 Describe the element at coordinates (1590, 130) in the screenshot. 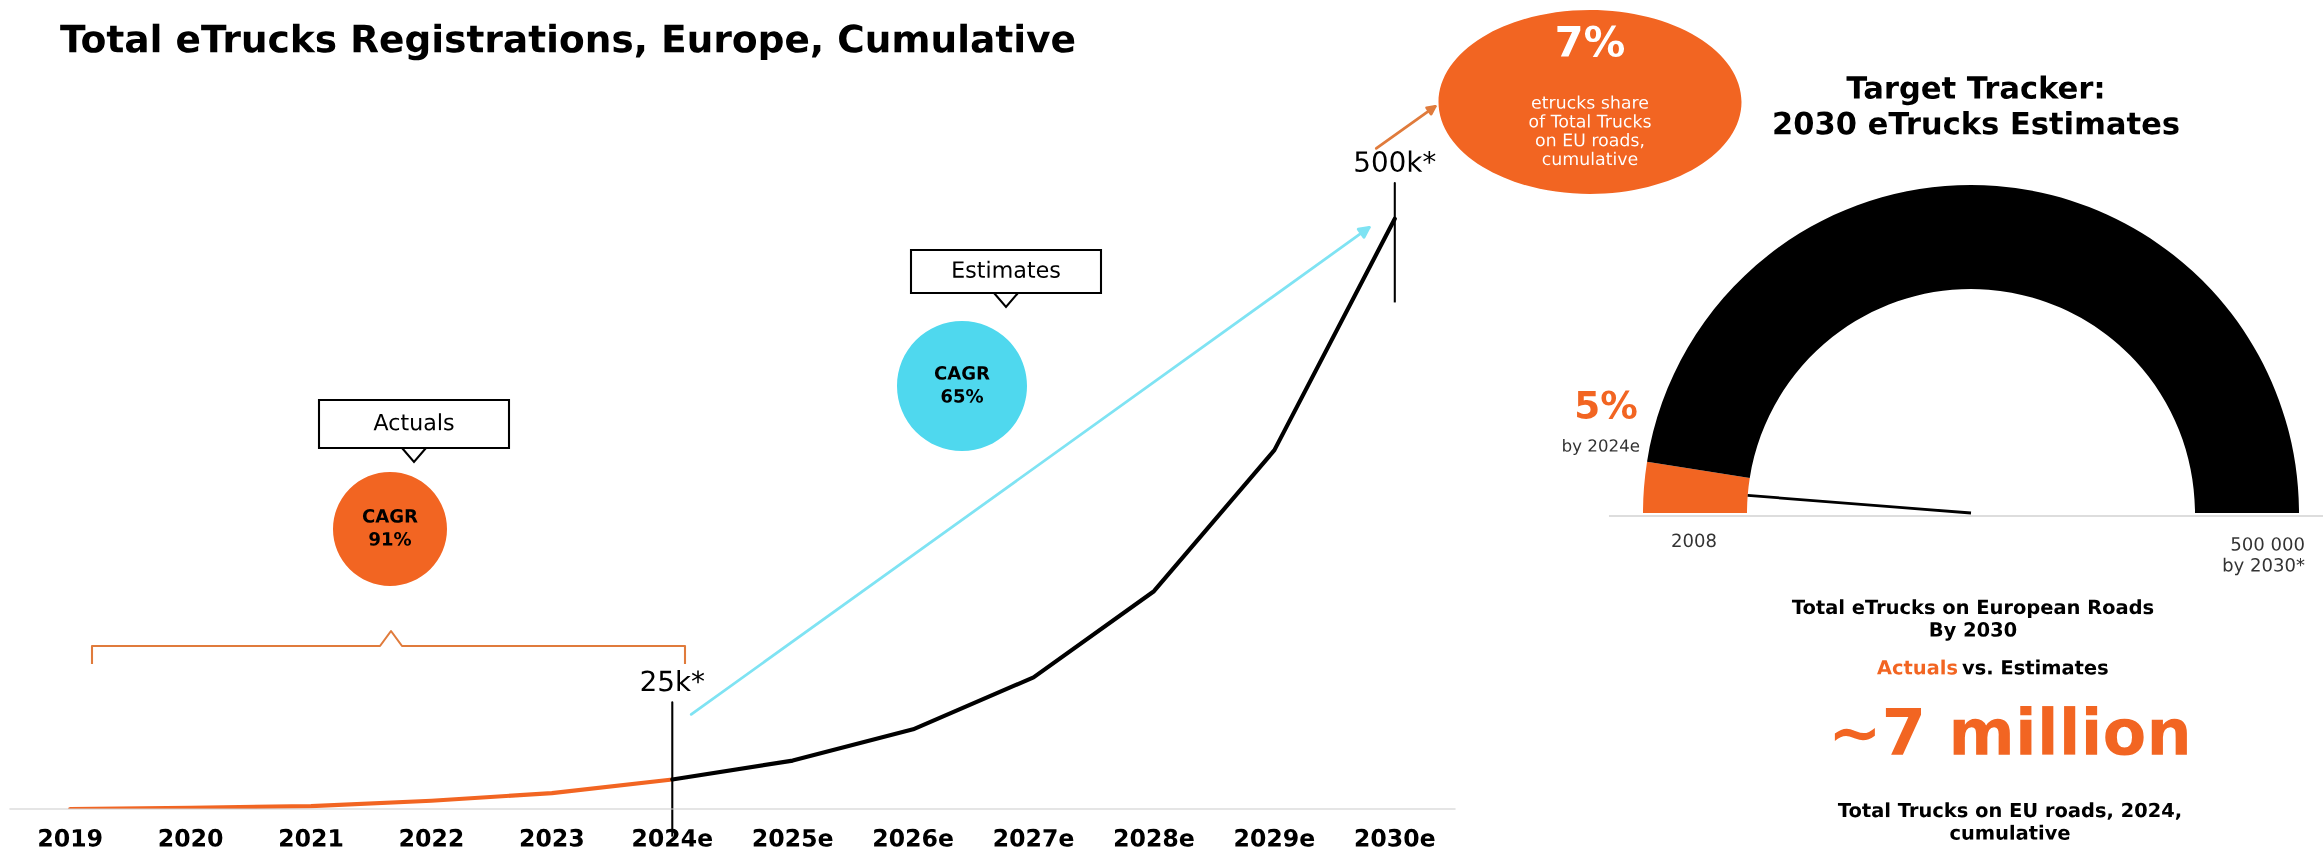

I see `text: etrucks share of Total Trucks on EU roads, cumulative` at that location.